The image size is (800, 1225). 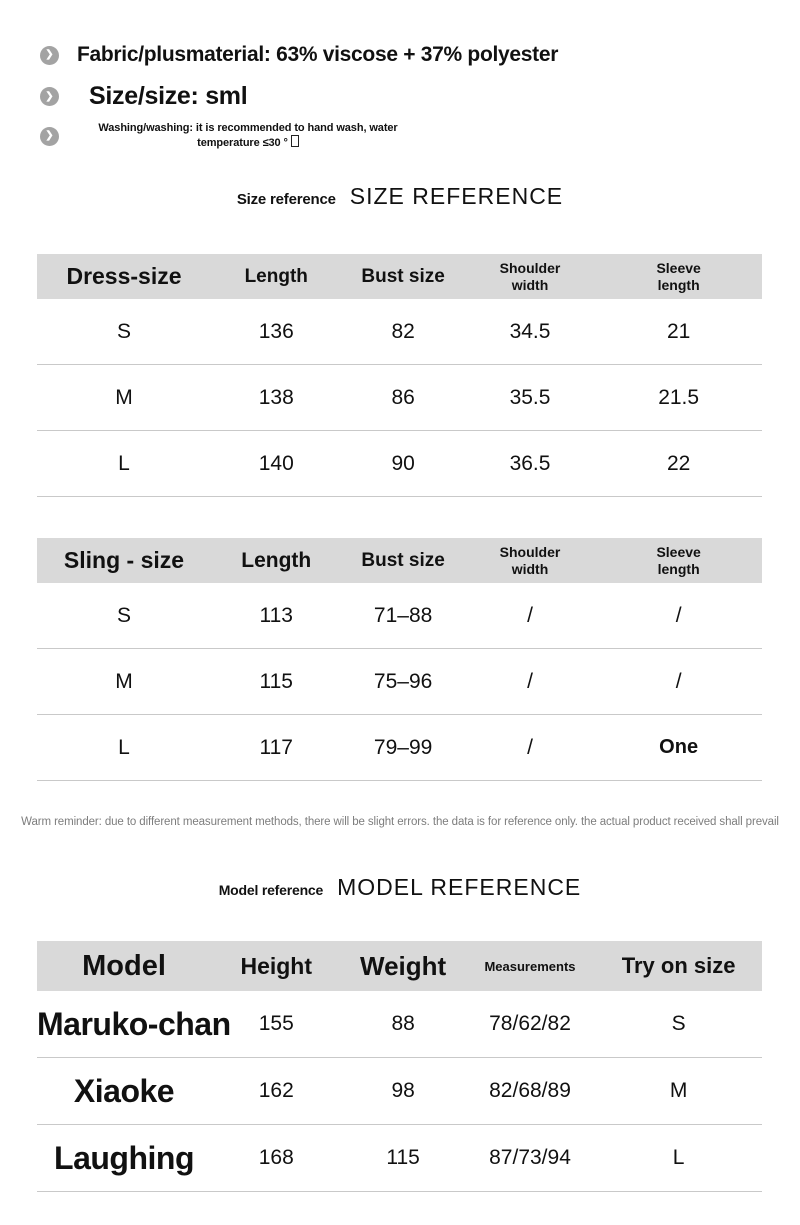 What do you see at coordinates (679, 397) in the screenshot?
I see `table-cell: 21.5` at bounding box center [679, 397].